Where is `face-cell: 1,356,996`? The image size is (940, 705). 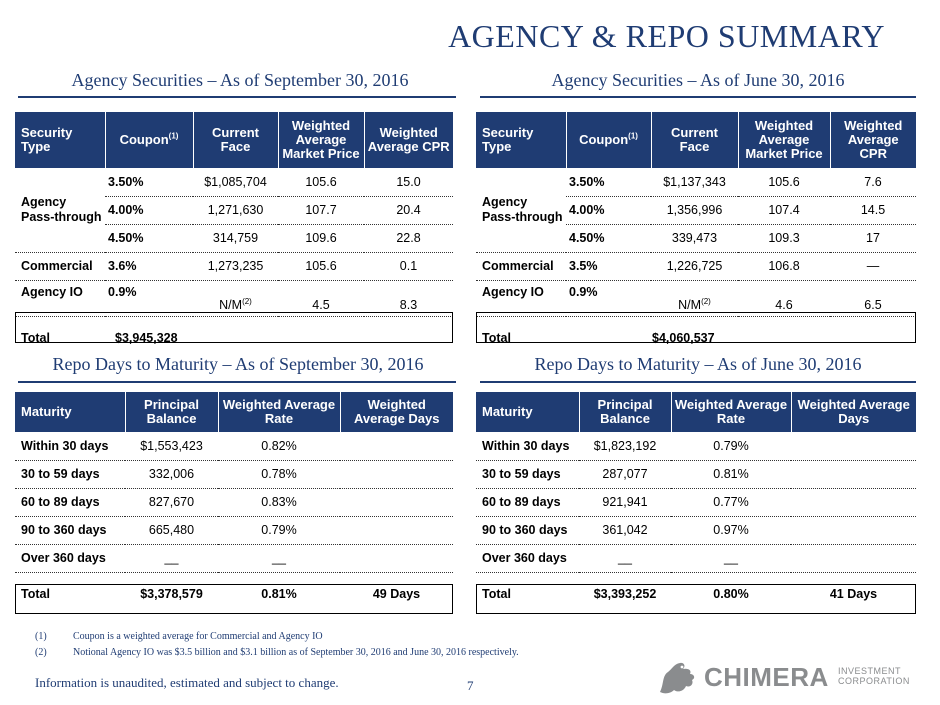 face-cell: 1,356,996 is located at coordinates (694, 210).